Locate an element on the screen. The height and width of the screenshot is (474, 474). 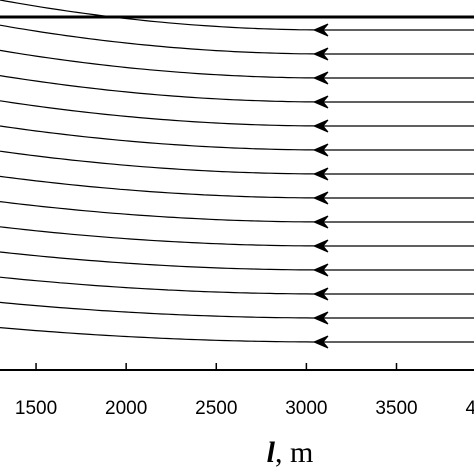
x-label-unit: , m is located at coordinates (294, 452).